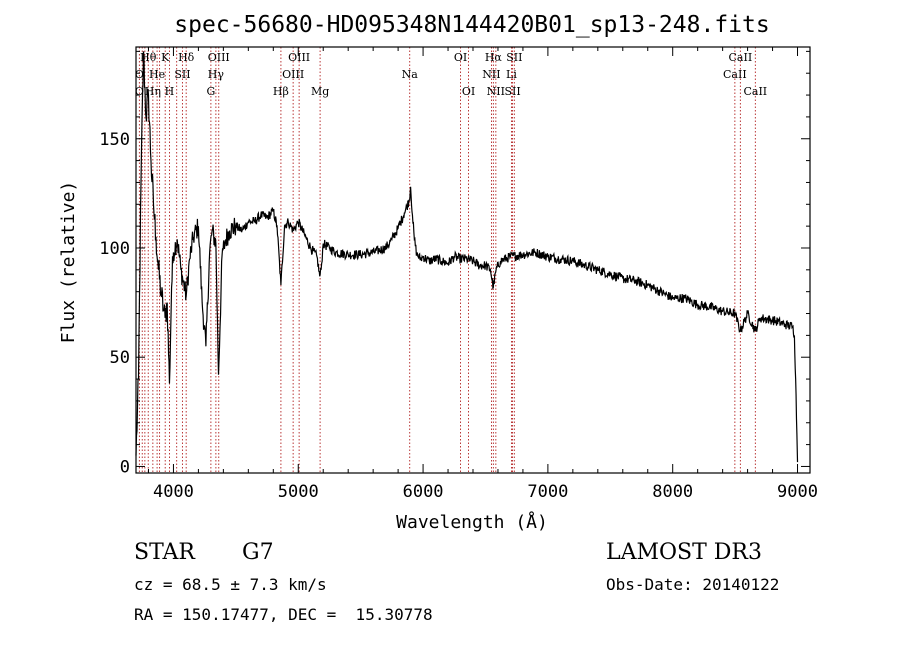 Image resolution: width=900 pixels, height=649 pixels. What do you see at coordinates (293, 74) in the screenshot?
I see `line-label-row2-4: OIII` at bounding box center [293, 74].